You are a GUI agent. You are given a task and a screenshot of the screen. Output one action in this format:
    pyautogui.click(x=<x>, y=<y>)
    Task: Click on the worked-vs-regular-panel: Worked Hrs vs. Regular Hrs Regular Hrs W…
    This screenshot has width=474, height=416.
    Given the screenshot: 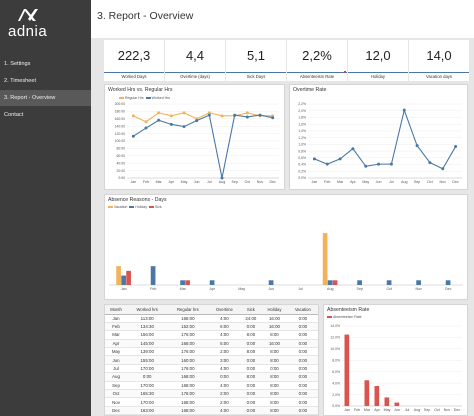 What is the action you would take?
    pyautogui.click(x=194, y=137)
    